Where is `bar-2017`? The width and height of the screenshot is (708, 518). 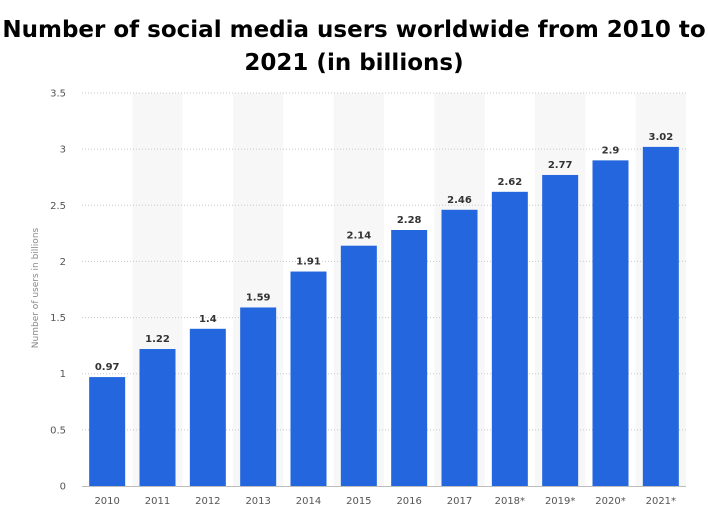 bar-2017 is located at coordinates (459, 347).